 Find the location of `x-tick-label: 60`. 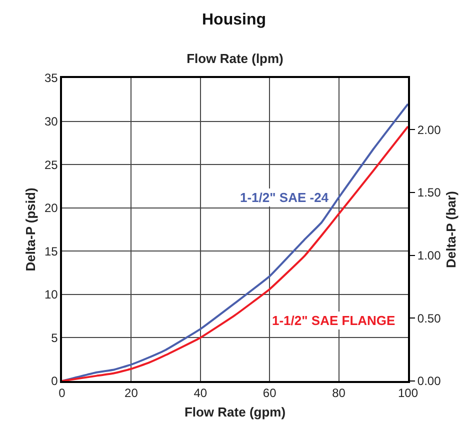

x-tick-label: 60 is located at coordinates (269, 393).